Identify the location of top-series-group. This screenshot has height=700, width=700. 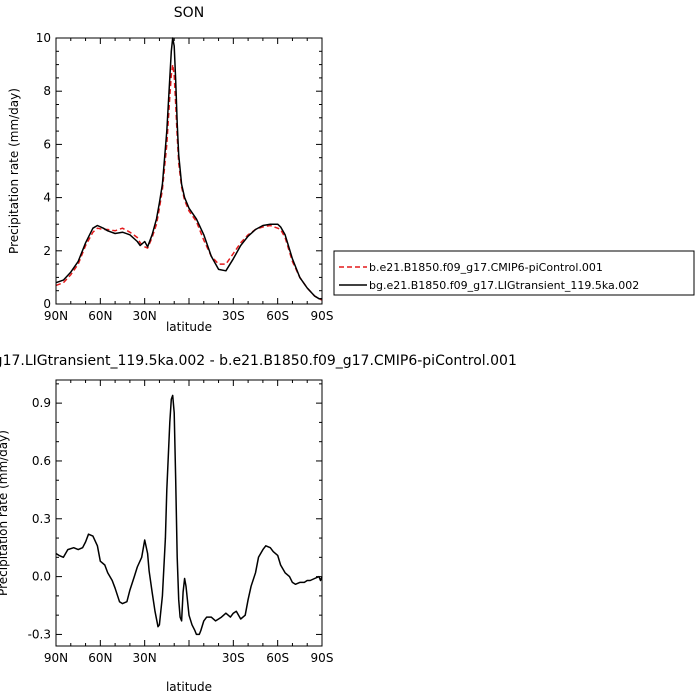
(189, 169).